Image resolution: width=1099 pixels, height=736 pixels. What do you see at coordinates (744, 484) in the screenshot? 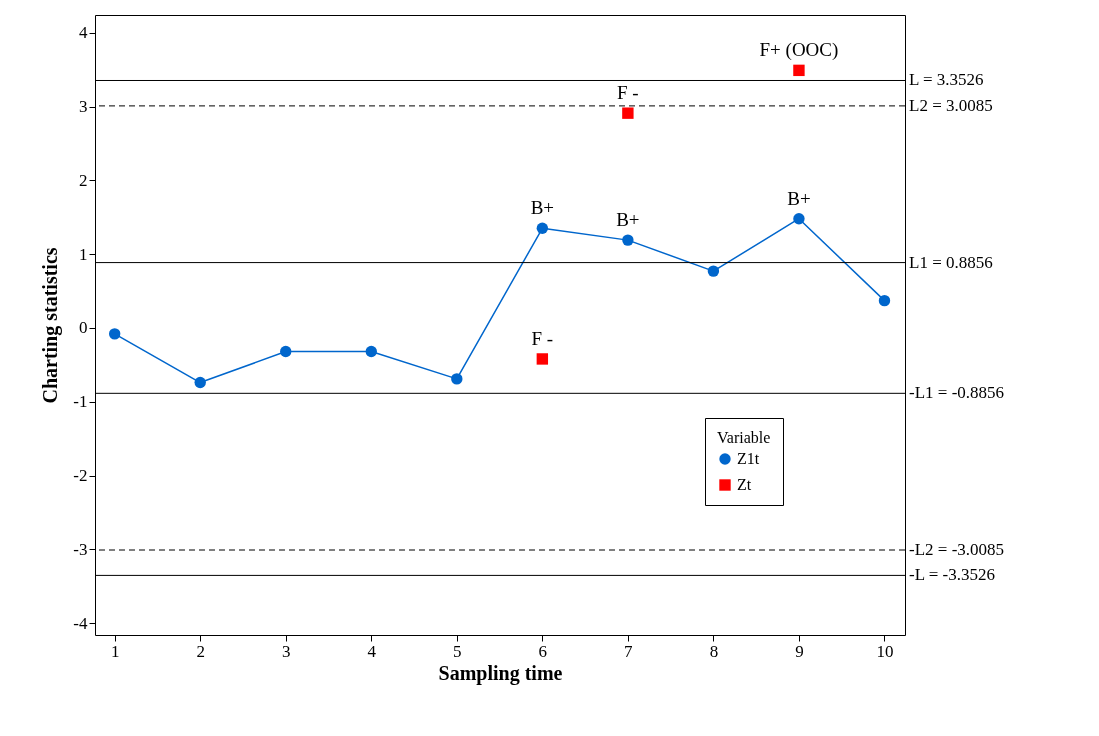
I see `legend-label: Zt` at bounding box center [744, 484].